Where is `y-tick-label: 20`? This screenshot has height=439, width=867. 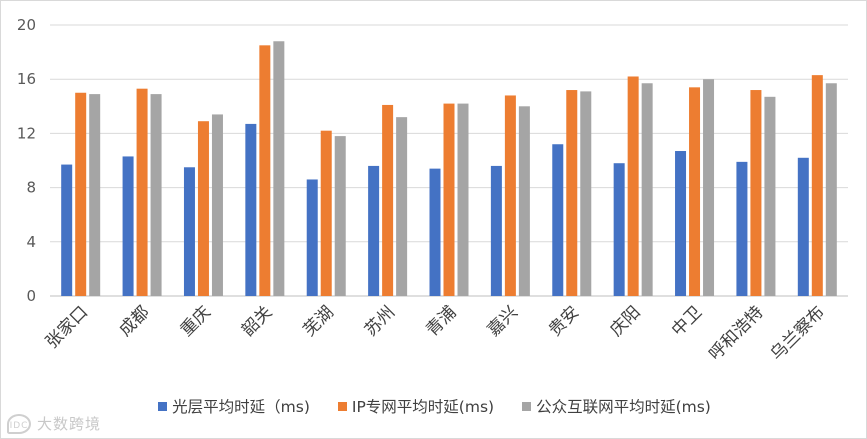
y-tick-label: 20 is located at coordinates (26, 25).